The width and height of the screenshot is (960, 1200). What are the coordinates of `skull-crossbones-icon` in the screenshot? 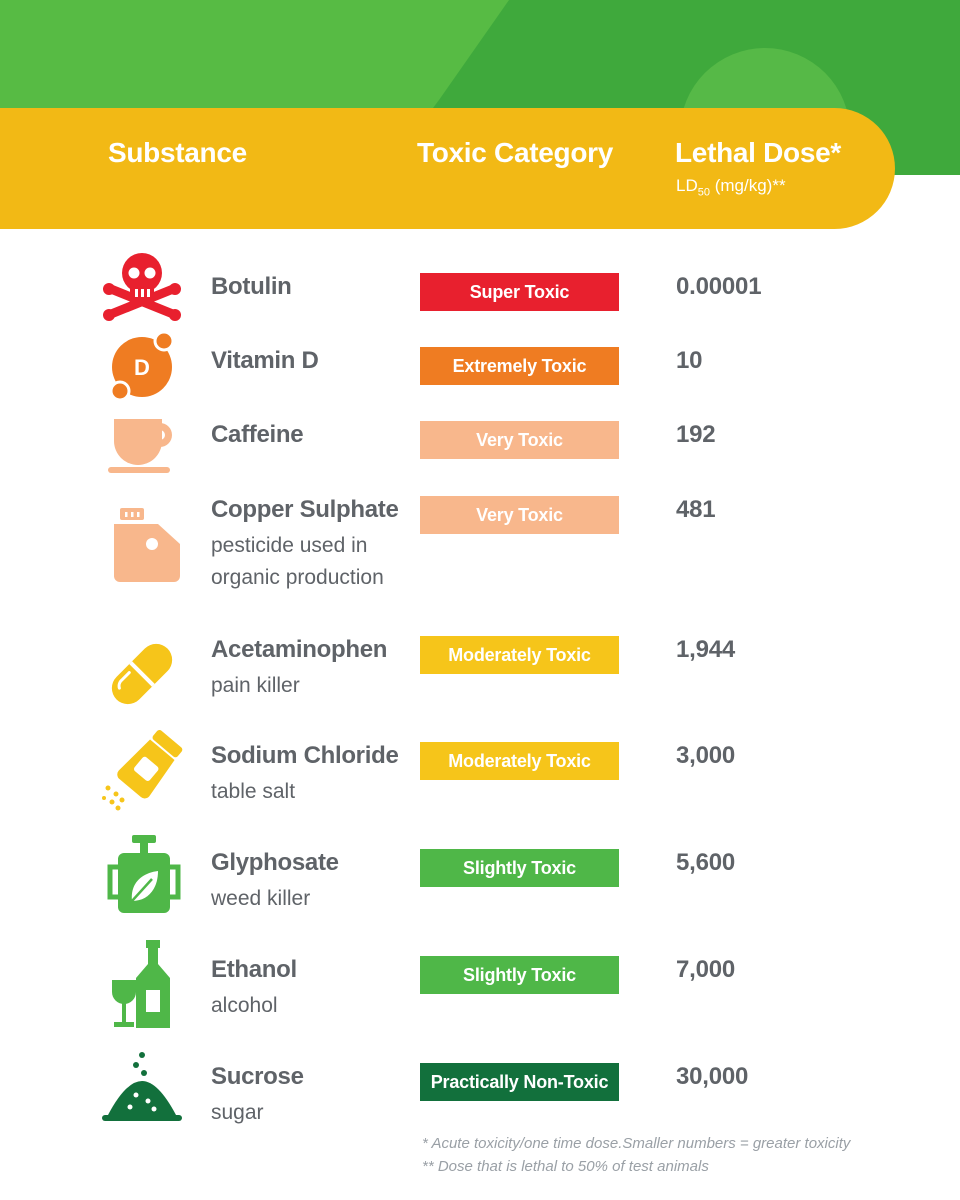 It's located at (142, 287).